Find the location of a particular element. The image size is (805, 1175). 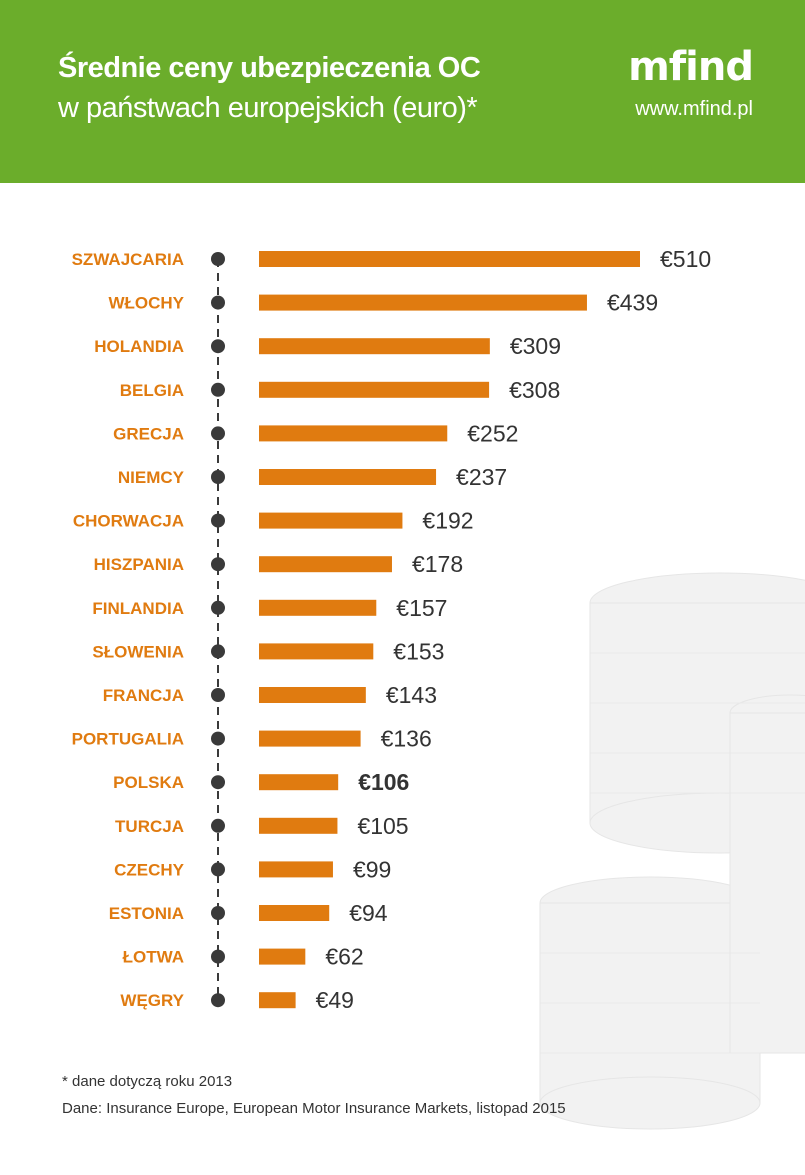

chart-subtitle: w państwach europejskich (euro)* is located at coordinates (268, 108).